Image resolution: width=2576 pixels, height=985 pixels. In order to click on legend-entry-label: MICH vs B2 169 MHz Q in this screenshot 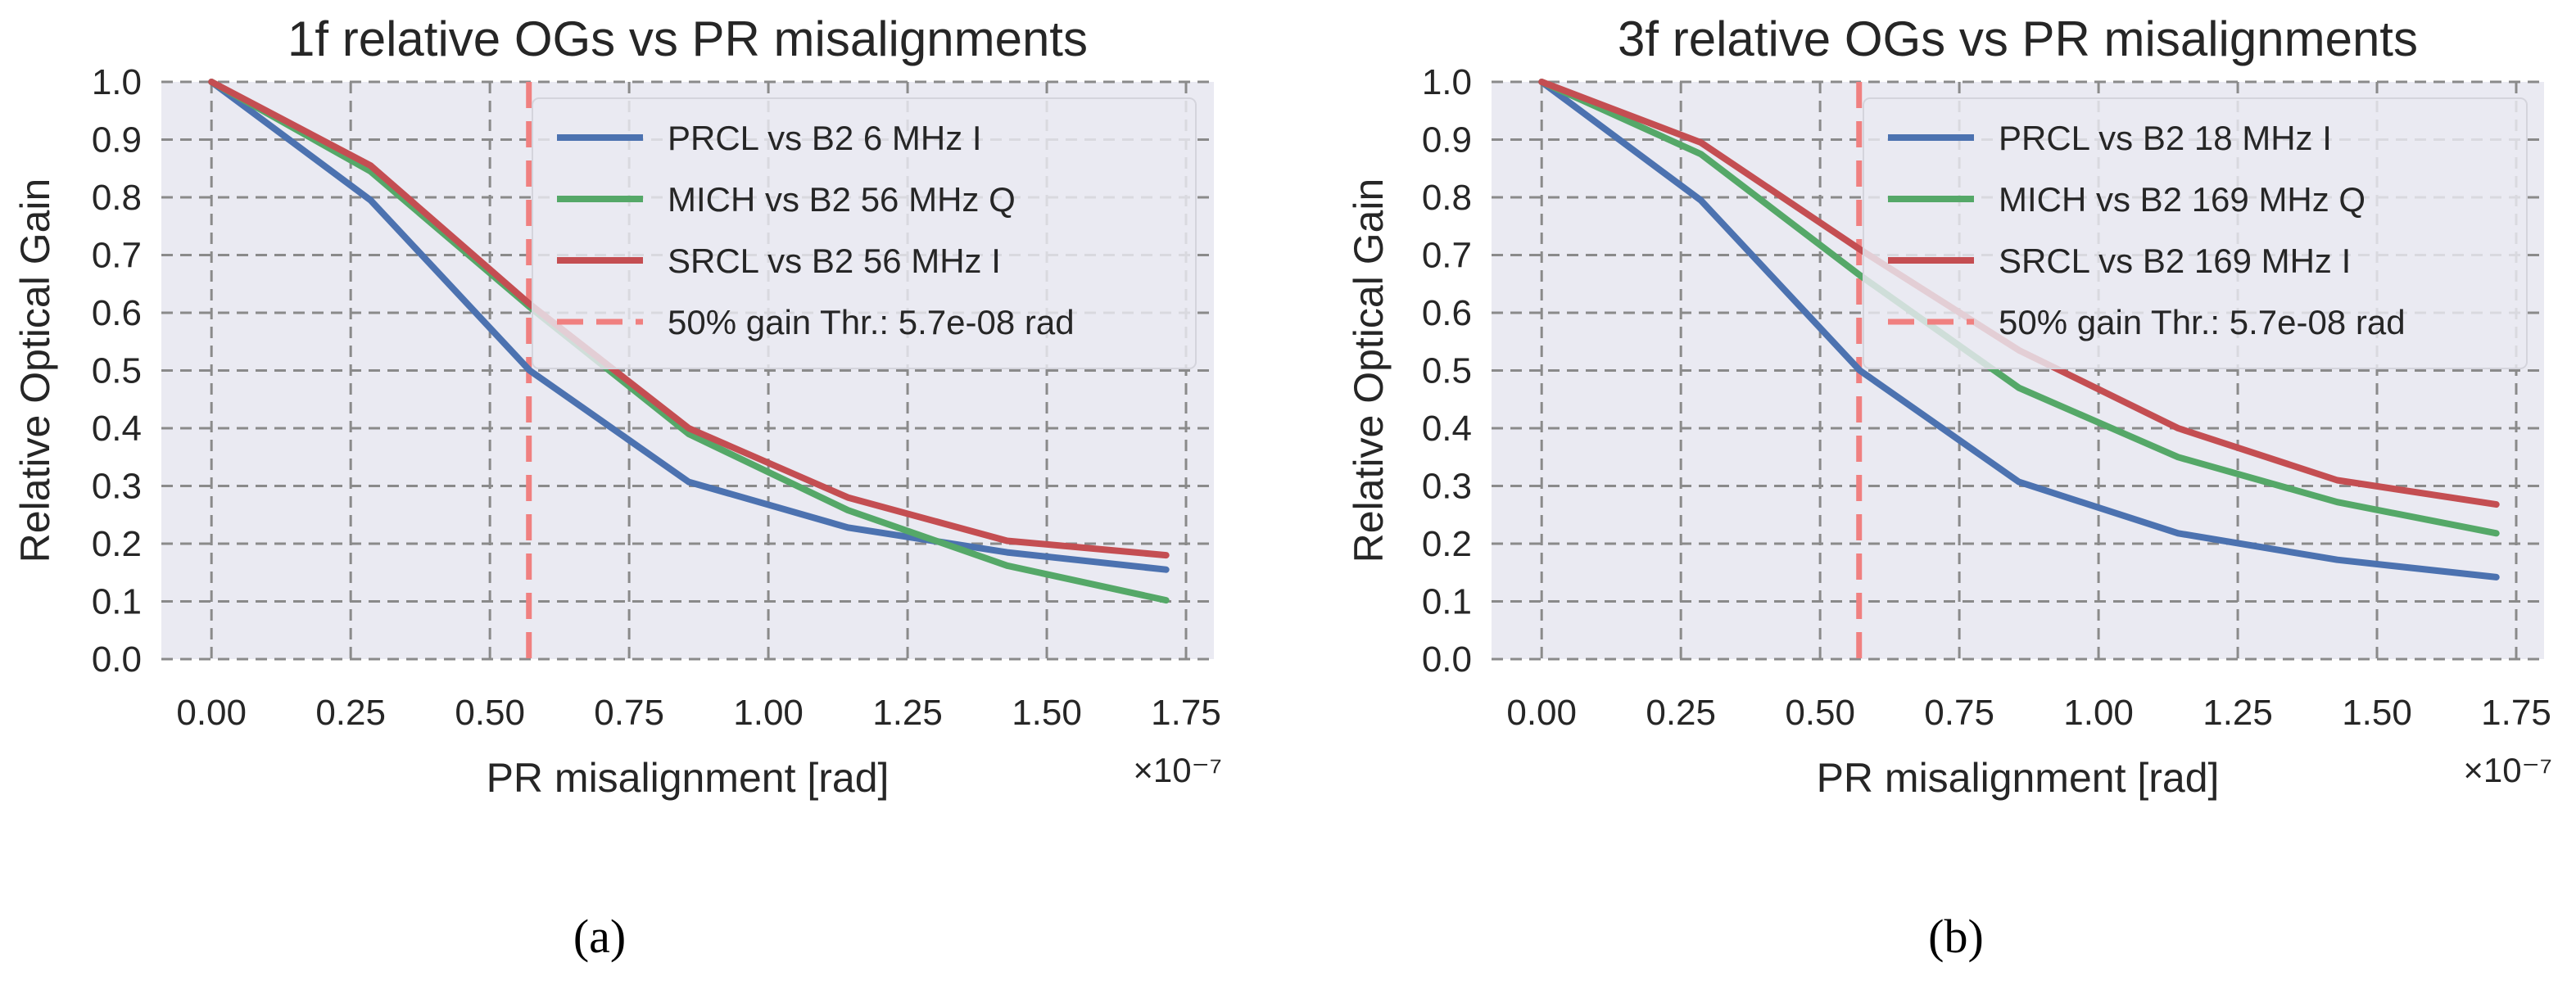, I will do `click(2182, 200)`.